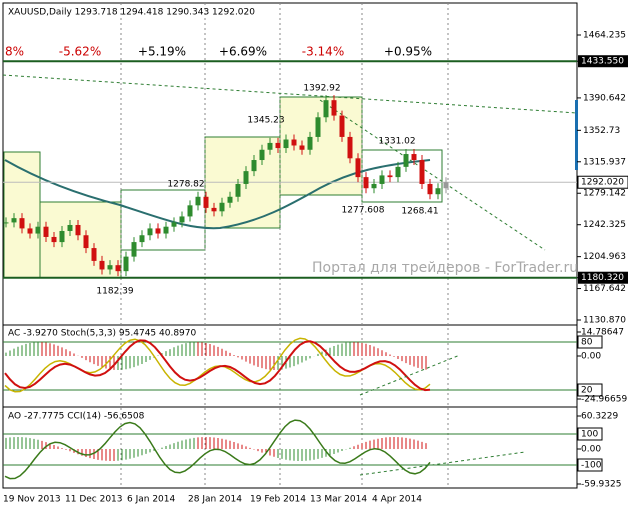 This screenshot has height=513, width=628. Describe the element at coordinates (604, 289) in the screenshot. I see `y-tick-label: 1167.642` at that location.